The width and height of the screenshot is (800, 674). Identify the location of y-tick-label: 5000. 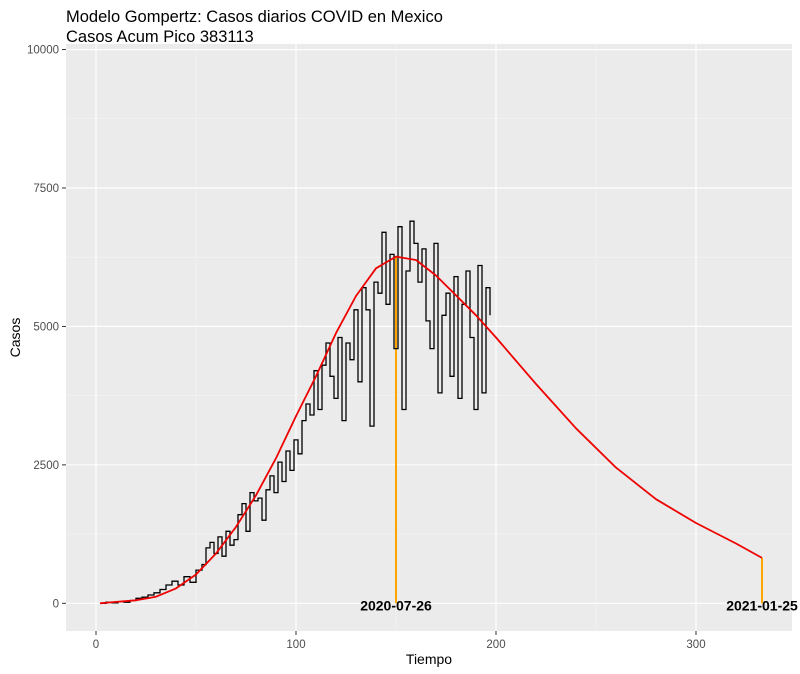
(46, 327).